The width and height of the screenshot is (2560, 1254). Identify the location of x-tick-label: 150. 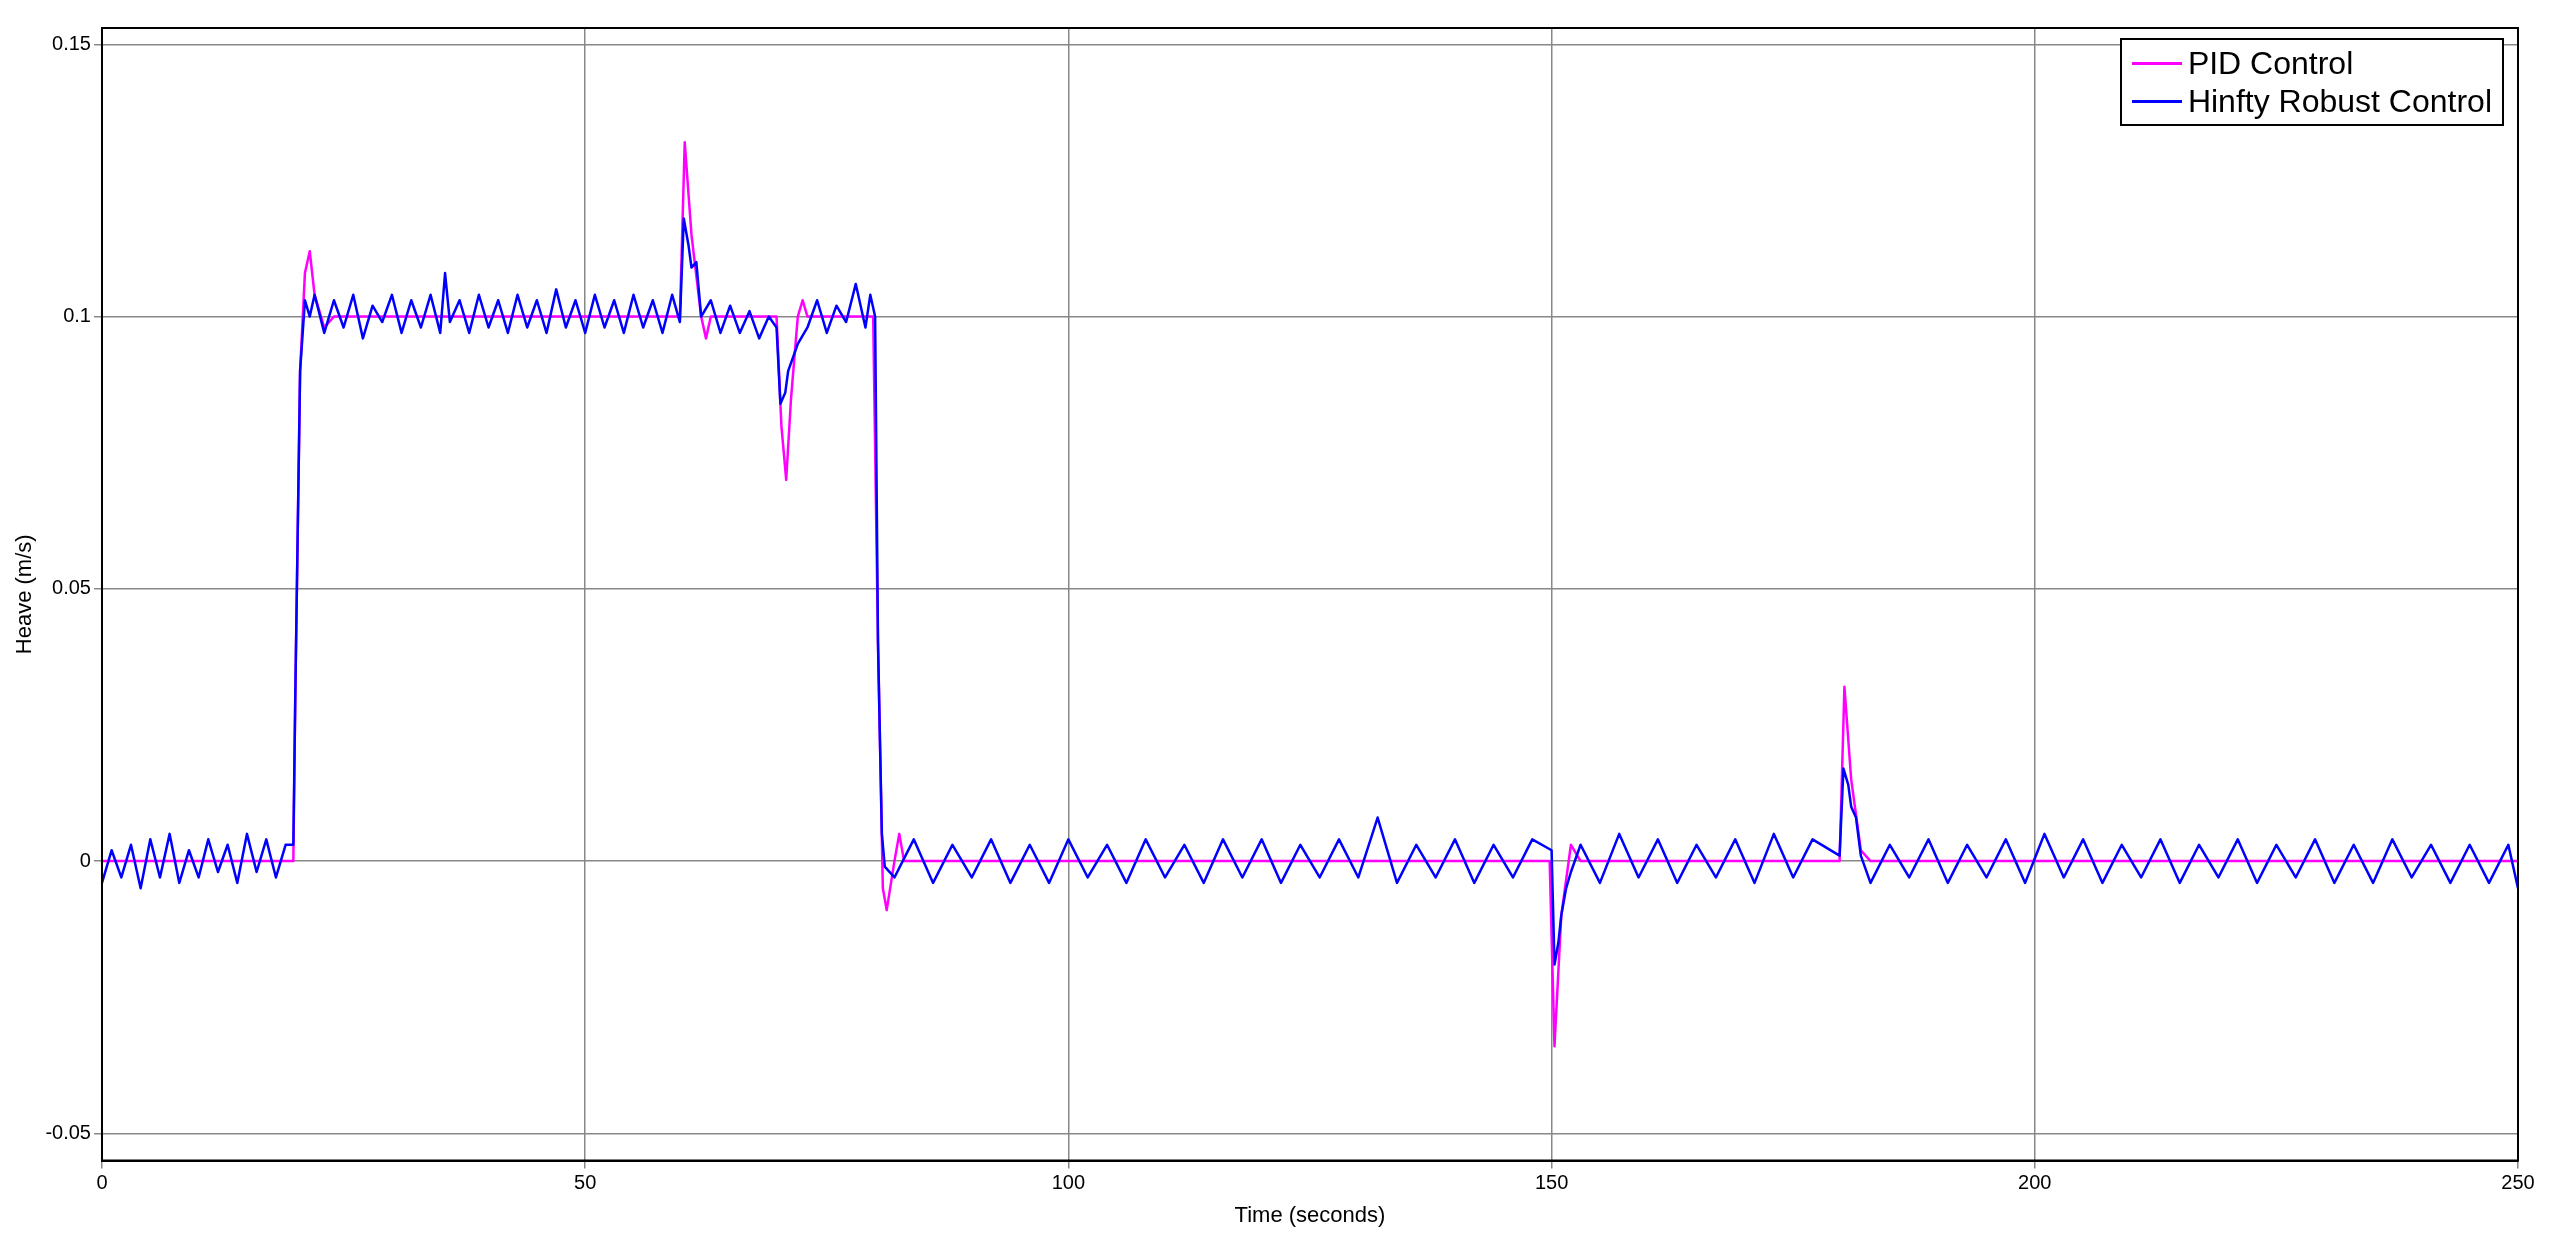
(1551, 1182).